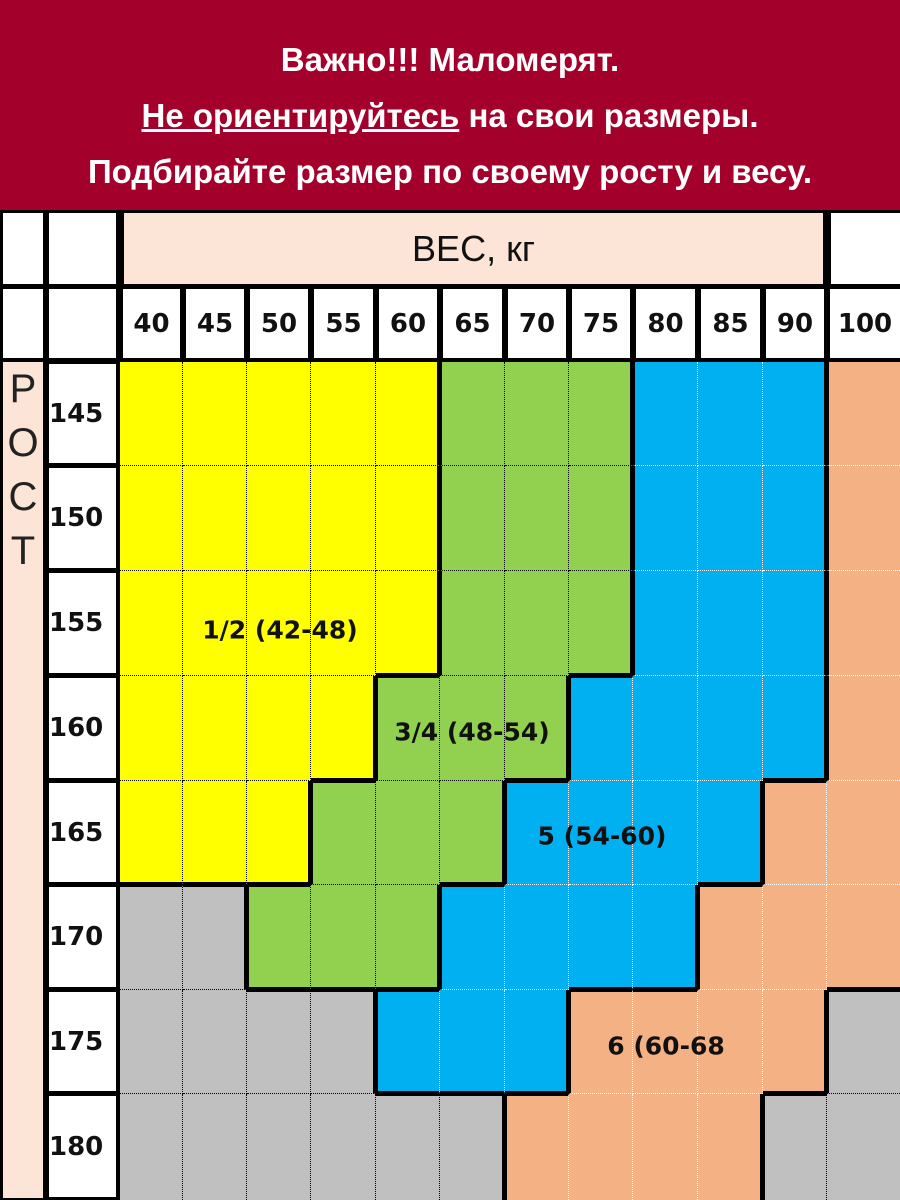  What do you see at coordinates (601, 323) in the screenshot?
I see `weight-header-75: 75` at bounding box center [601, 323].